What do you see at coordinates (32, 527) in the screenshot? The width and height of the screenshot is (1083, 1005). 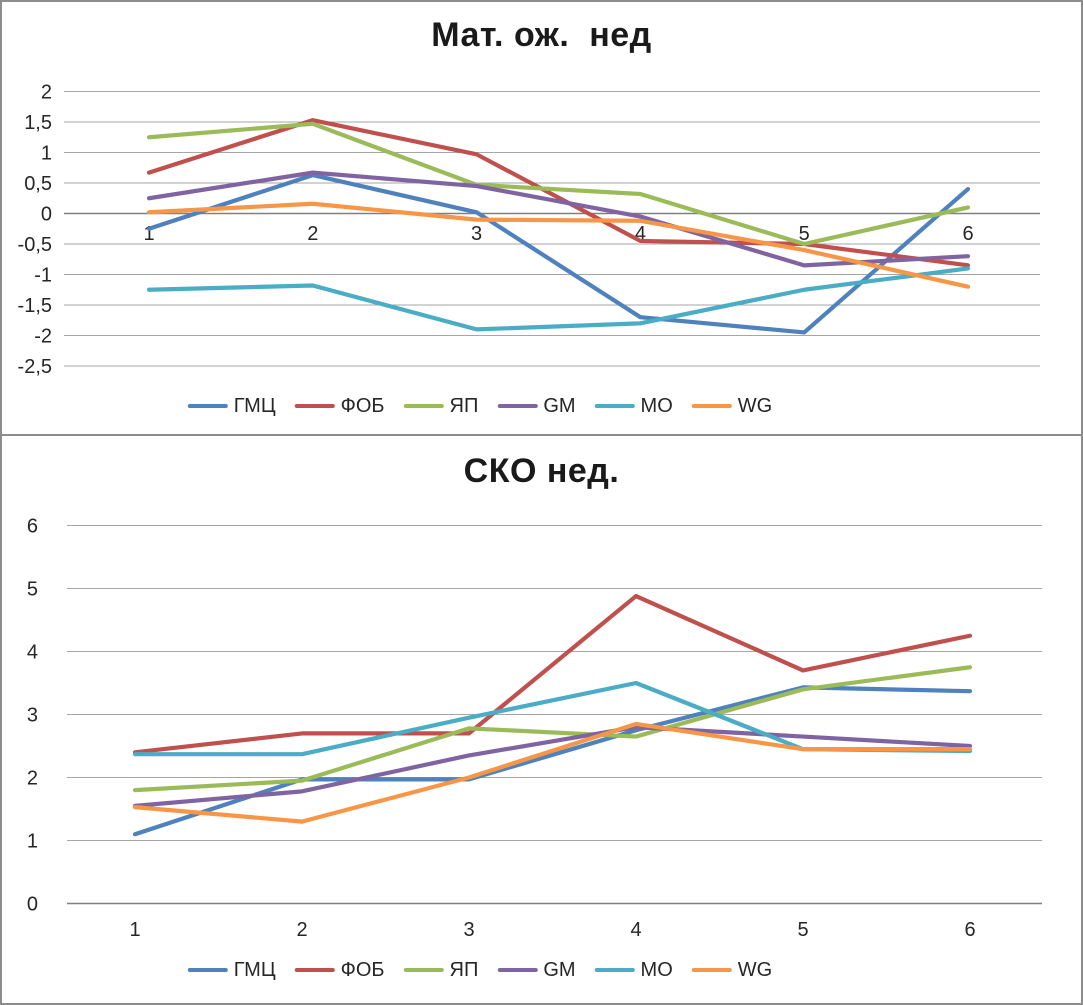 I see `y-tick-label: 6` at bounding box center [32, 527].